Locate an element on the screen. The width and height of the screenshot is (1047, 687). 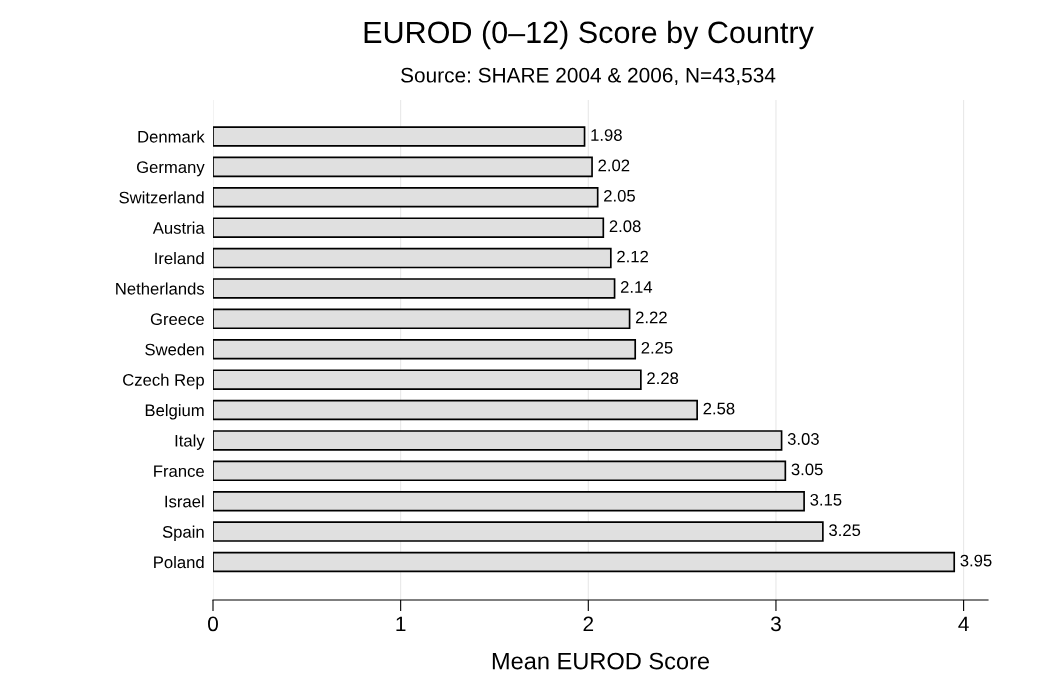
y-tick-label: Netherlands is located at coordinates (160, 288).